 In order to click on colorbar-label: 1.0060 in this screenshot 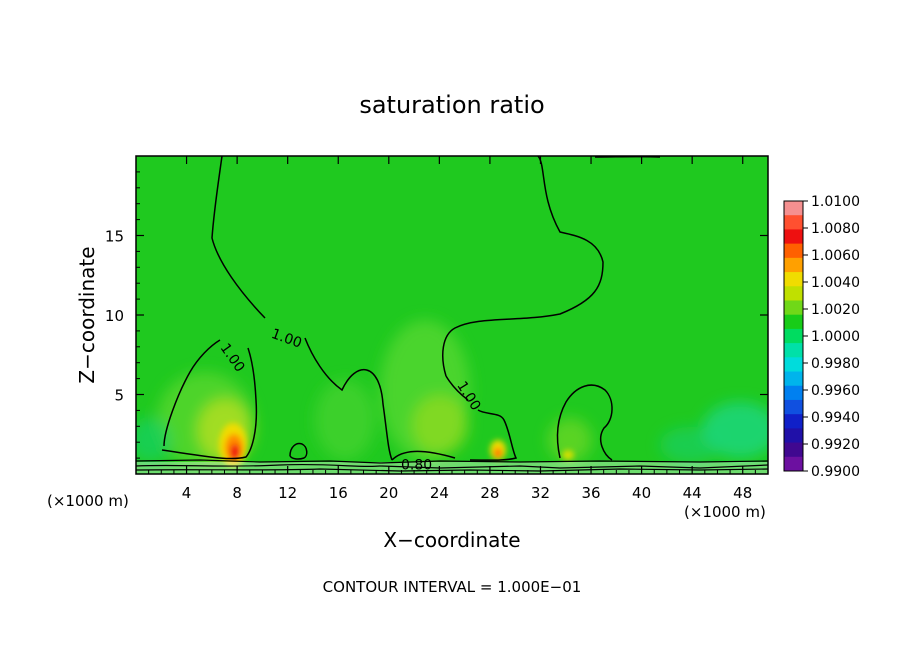, I will do `click(835, 256)`.